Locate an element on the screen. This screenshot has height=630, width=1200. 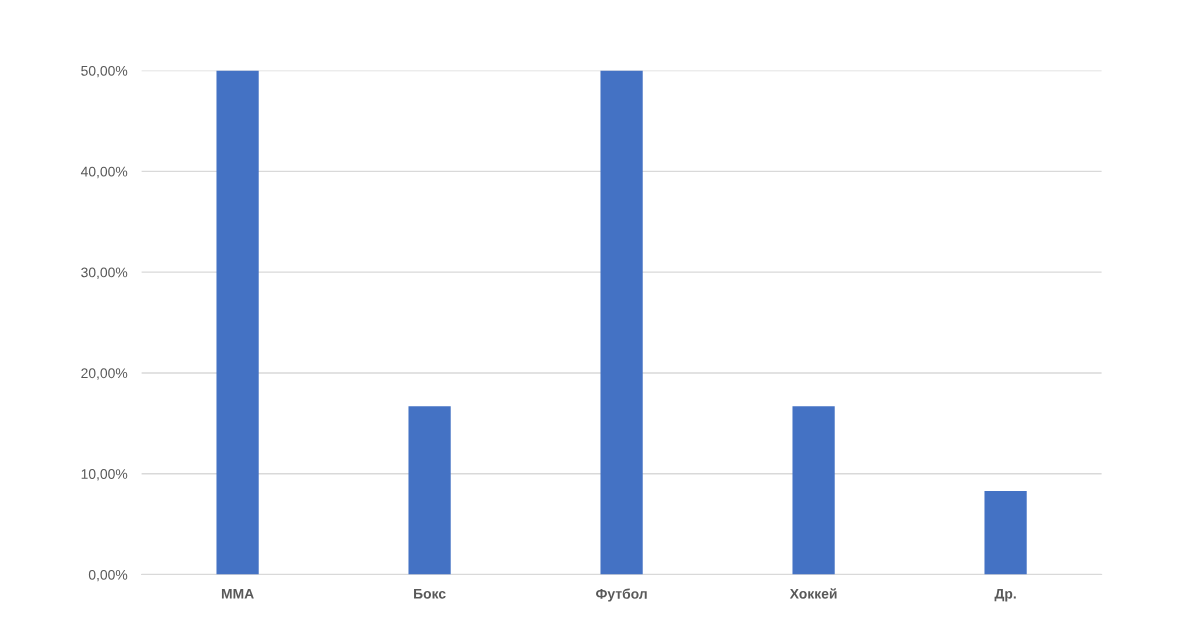
x-tick-label: Др. is located at coordinates (1005, 595).